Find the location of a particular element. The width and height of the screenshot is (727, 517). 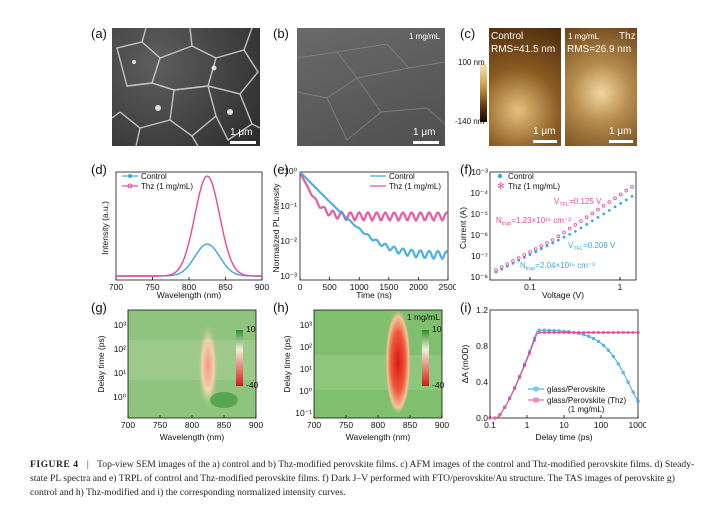

xtick-label: 100 is located at coordinates (601, 425).